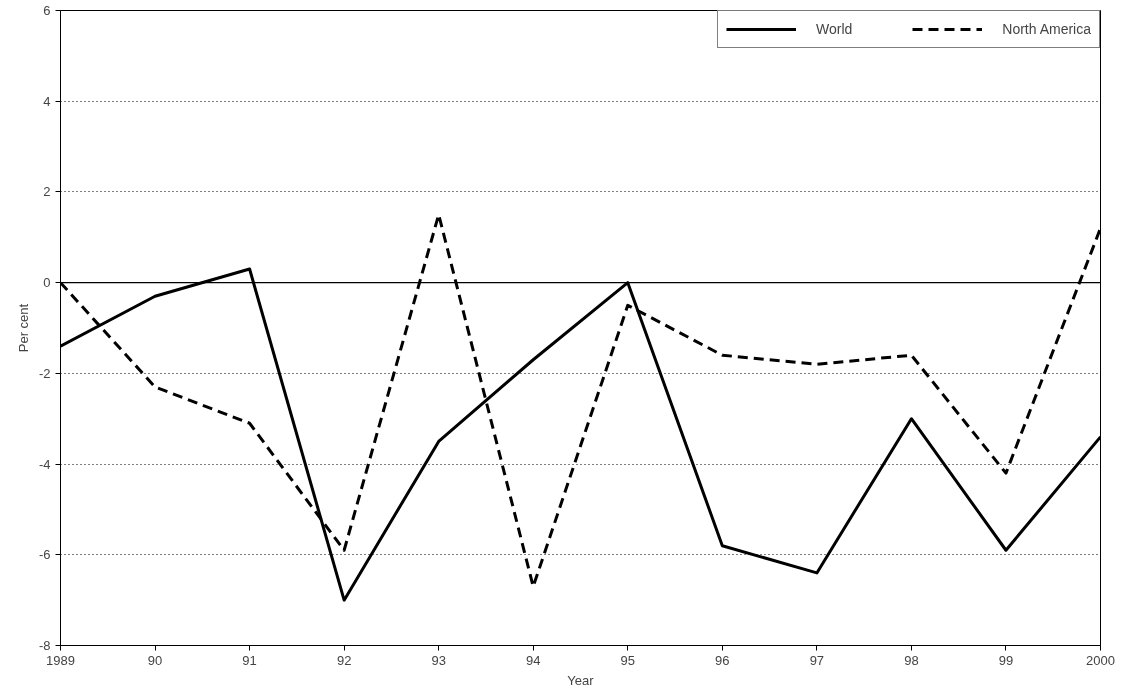  What do you see at coordinates (47, 101) in the screenshot?
I see `y-tick-label: 4` at bounding box center [47, 101].